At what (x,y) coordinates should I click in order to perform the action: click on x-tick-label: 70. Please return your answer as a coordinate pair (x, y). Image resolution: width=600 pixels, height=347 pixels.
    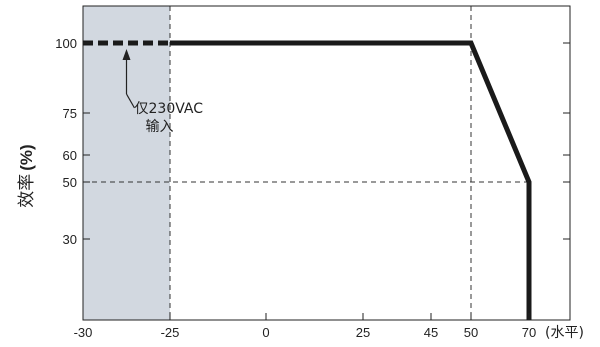
    Looking at the image, I should click on (529, 332).